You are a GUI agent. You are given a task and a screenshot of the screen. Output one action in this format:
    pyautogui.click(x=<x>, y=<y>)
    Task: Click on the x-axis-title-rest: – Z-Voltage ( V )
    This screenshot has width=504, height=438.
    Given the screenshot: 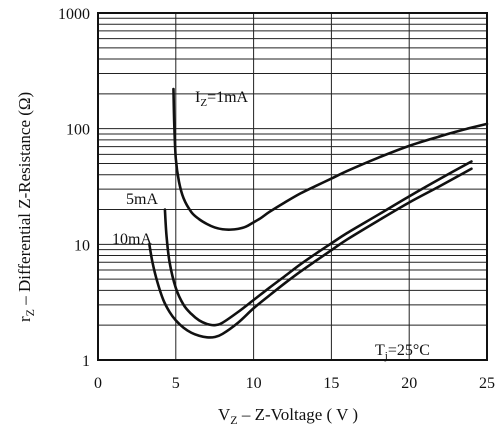 What is the action you would take?
    pyautogui.click(x=298, y=414)
    